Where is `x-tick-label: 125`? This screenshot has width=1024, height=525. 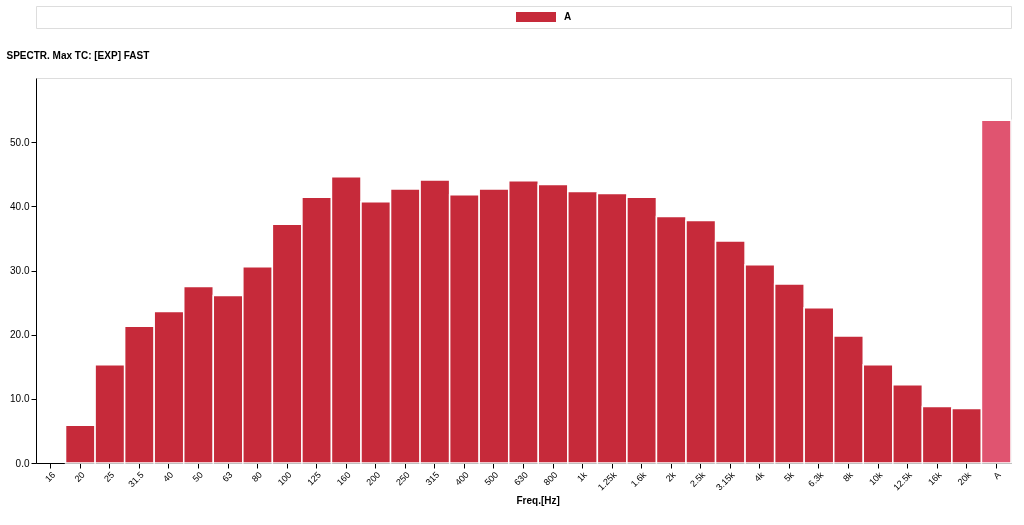 x-tick-label: 125 is located at coordinates (314, 478).